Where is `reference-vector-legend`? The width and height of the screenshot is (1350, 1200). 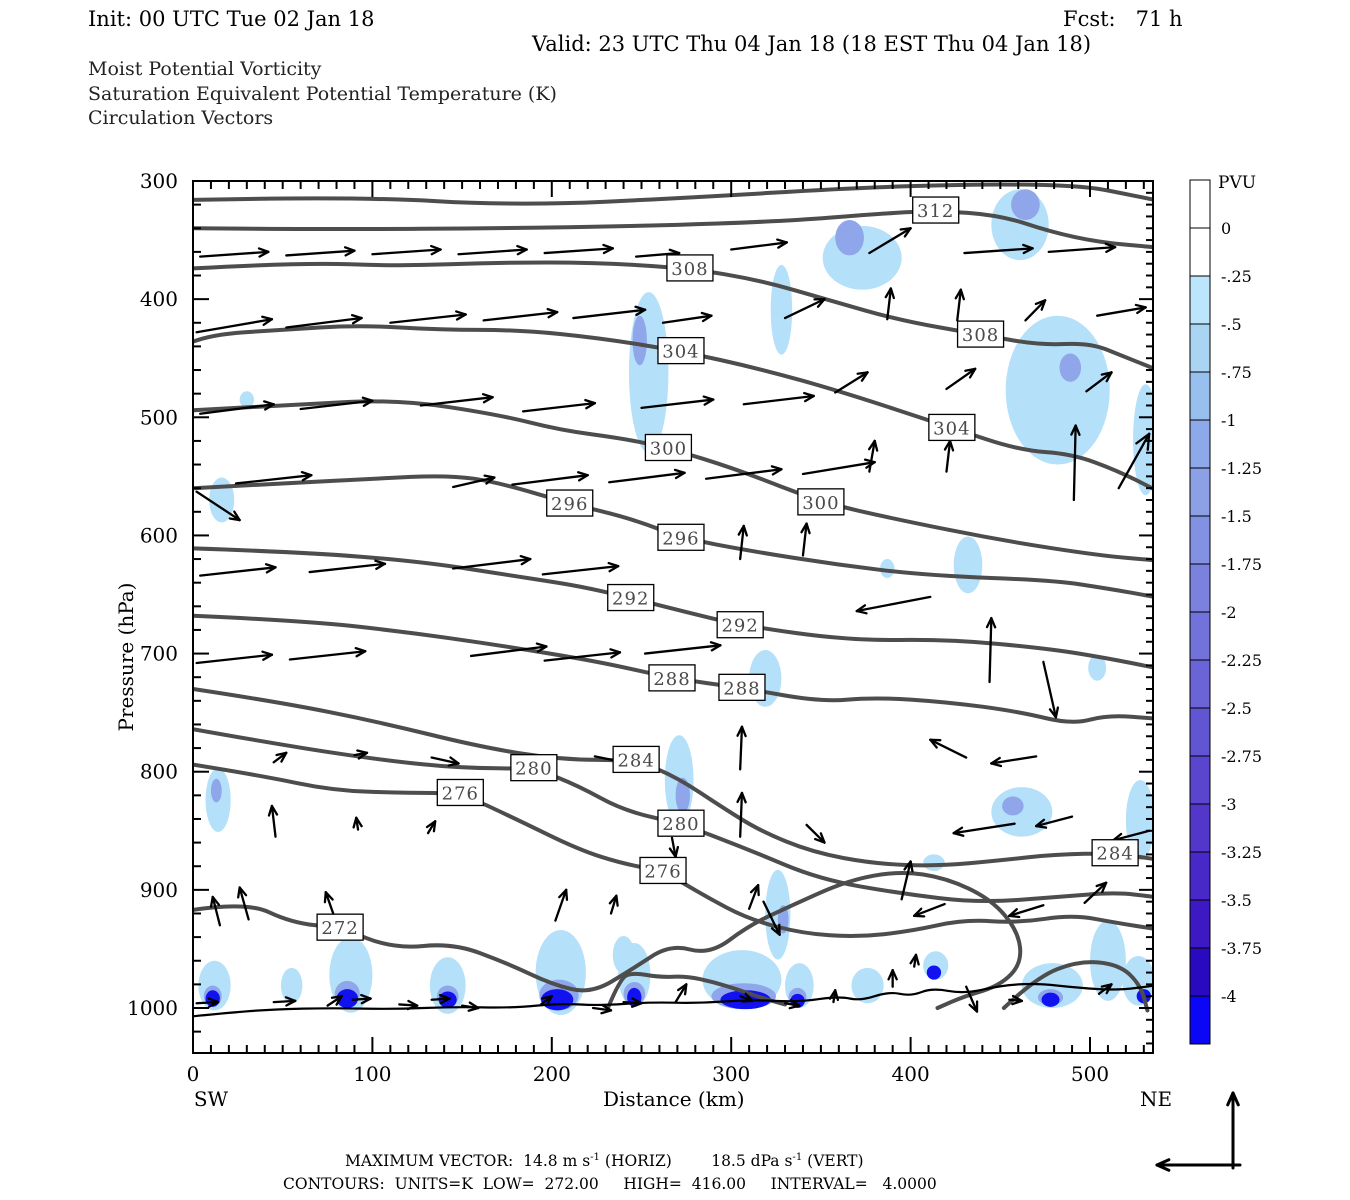
reference-vector-legend is located at coordinates (1198, 1131).